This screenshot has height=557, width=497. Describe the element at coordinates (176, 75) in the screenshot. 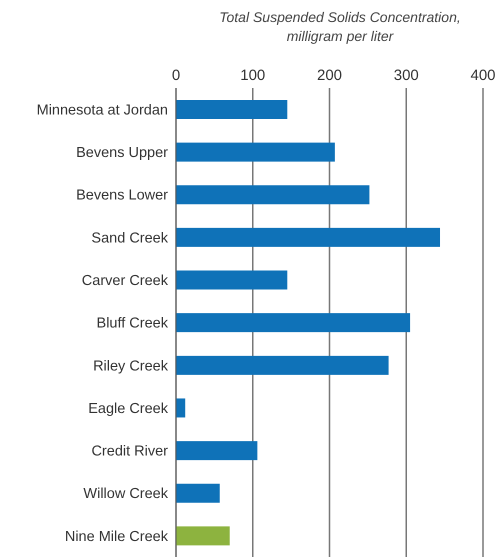

I see `x-tick-label: 0` at that location.